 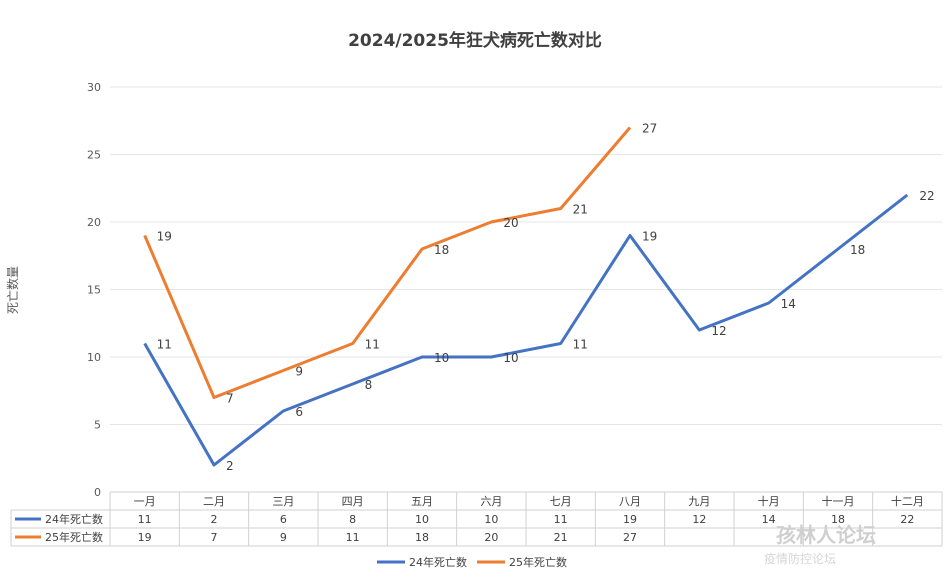 I want to click on x-tick-label: 六月, so click(x=491, y=501).